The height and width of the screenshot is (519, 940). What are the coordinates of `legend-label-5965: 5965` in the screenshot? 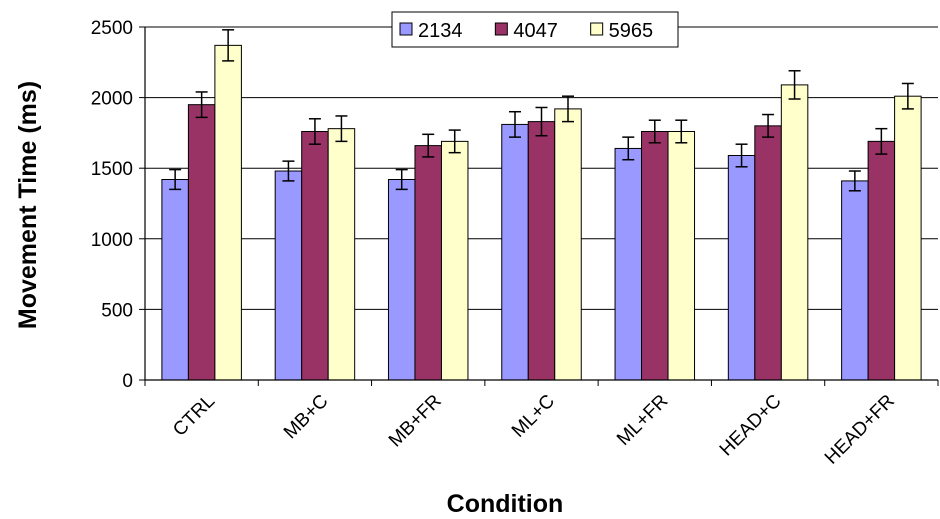 It's located at (631, 31).